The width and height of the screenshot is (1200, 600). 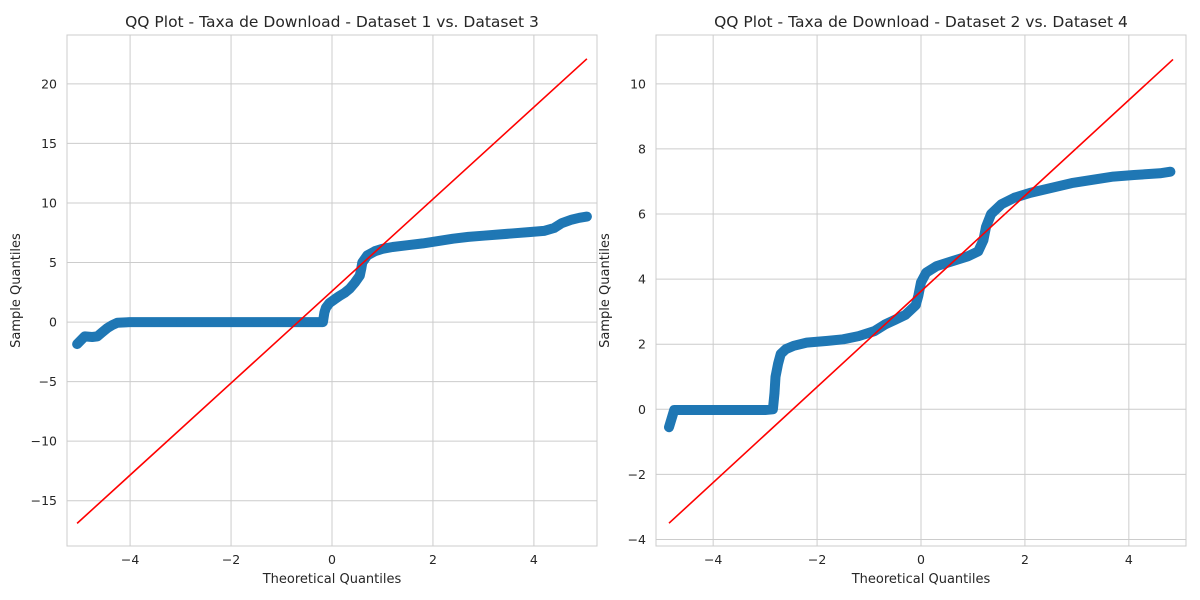 What do you see at coordinates (44, 441) in the screenshot?
I see `y-tick-label: −10` at bounding box center [44, 441].